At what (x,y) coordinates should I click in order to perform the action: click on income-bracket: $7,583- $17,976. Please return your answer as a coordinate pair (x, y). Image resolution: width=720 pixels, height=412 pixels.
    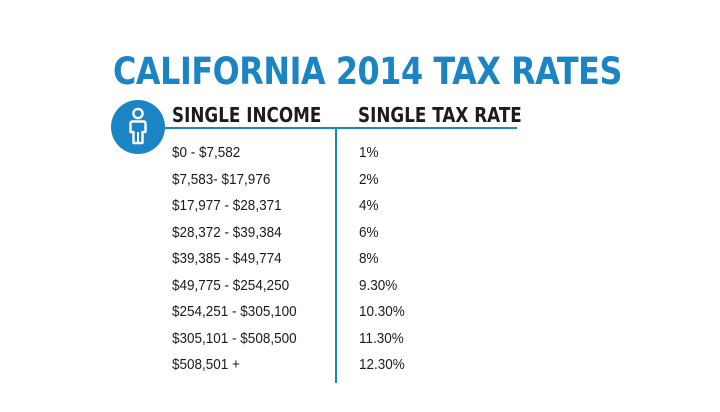
    Looking at the image, I should click on (221, 179).